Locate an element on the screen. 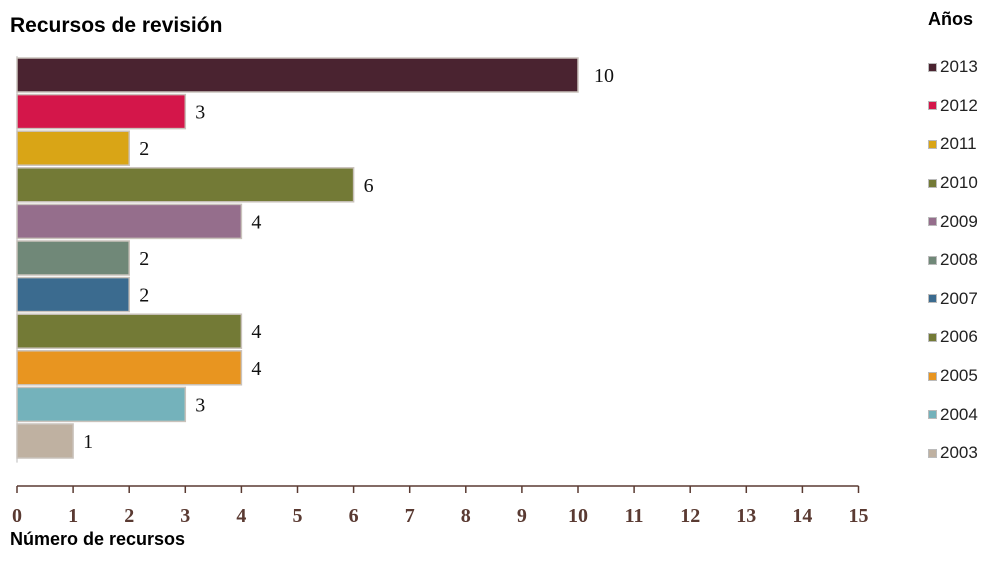 Image resolution: width=990 pixels, height=572 pixels. data-label-2006: 4 is located at coordinates (256, 332).